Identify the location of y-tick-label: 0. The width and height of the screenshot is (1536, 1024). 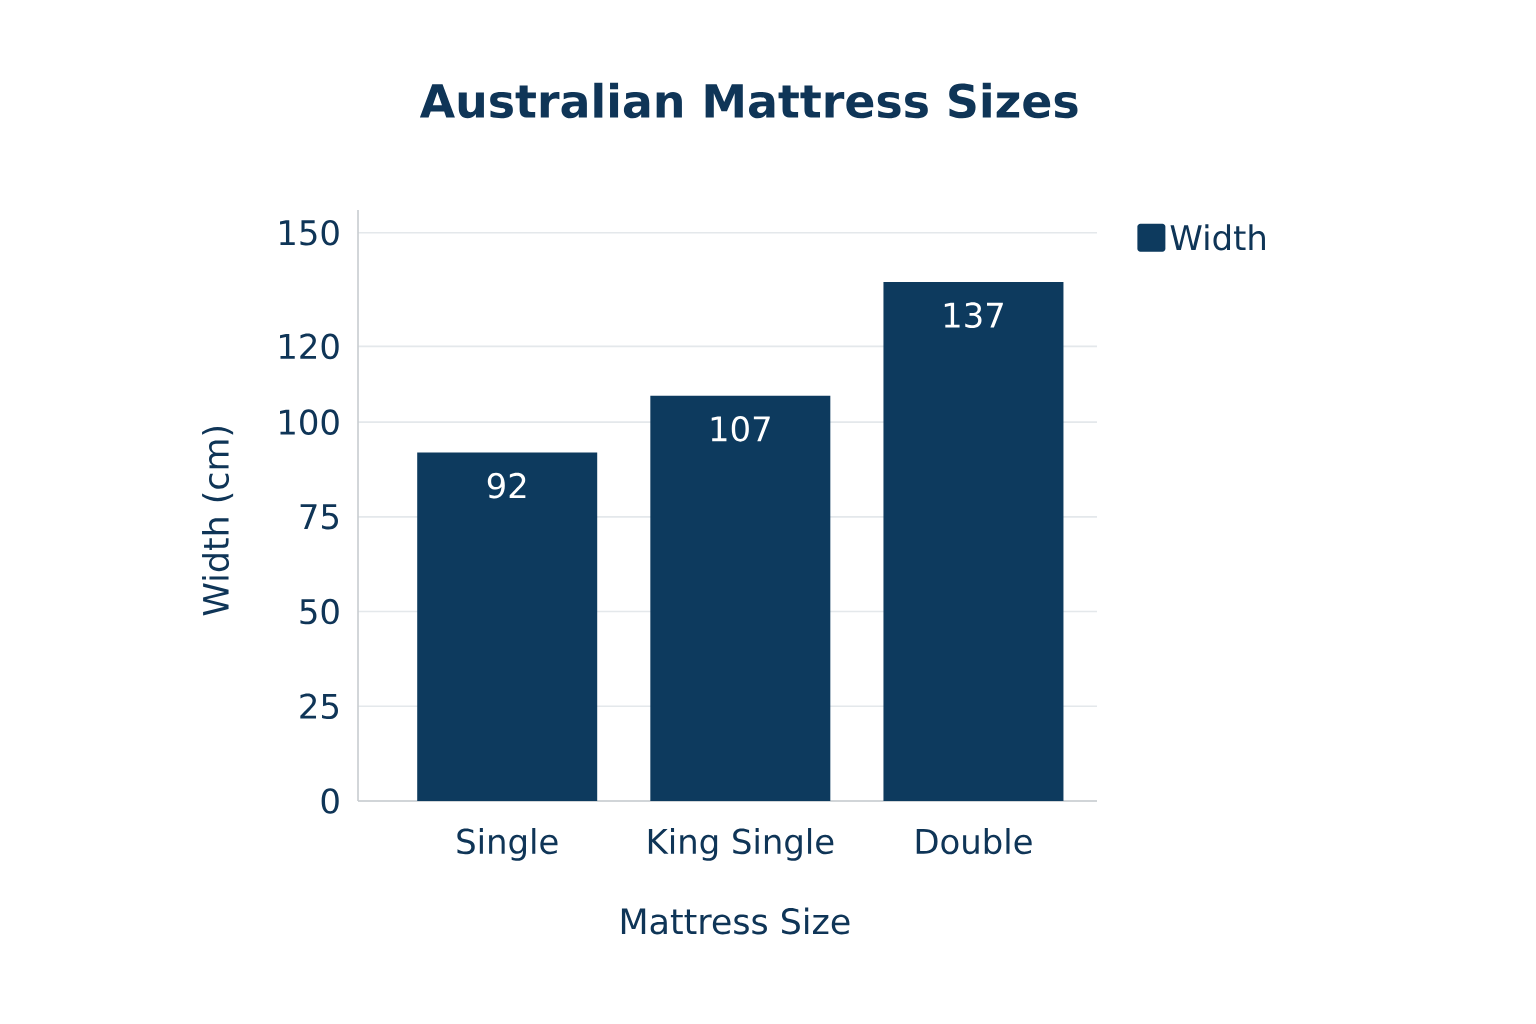
(330, 801).